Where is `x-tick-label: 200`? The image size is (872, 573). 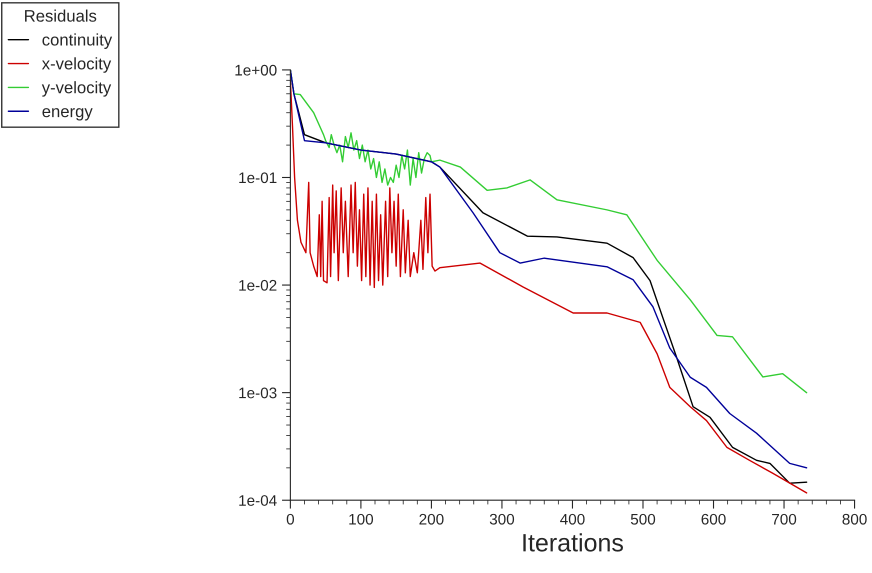
x-tick-label: 200 is located at coordinates (431, 519).